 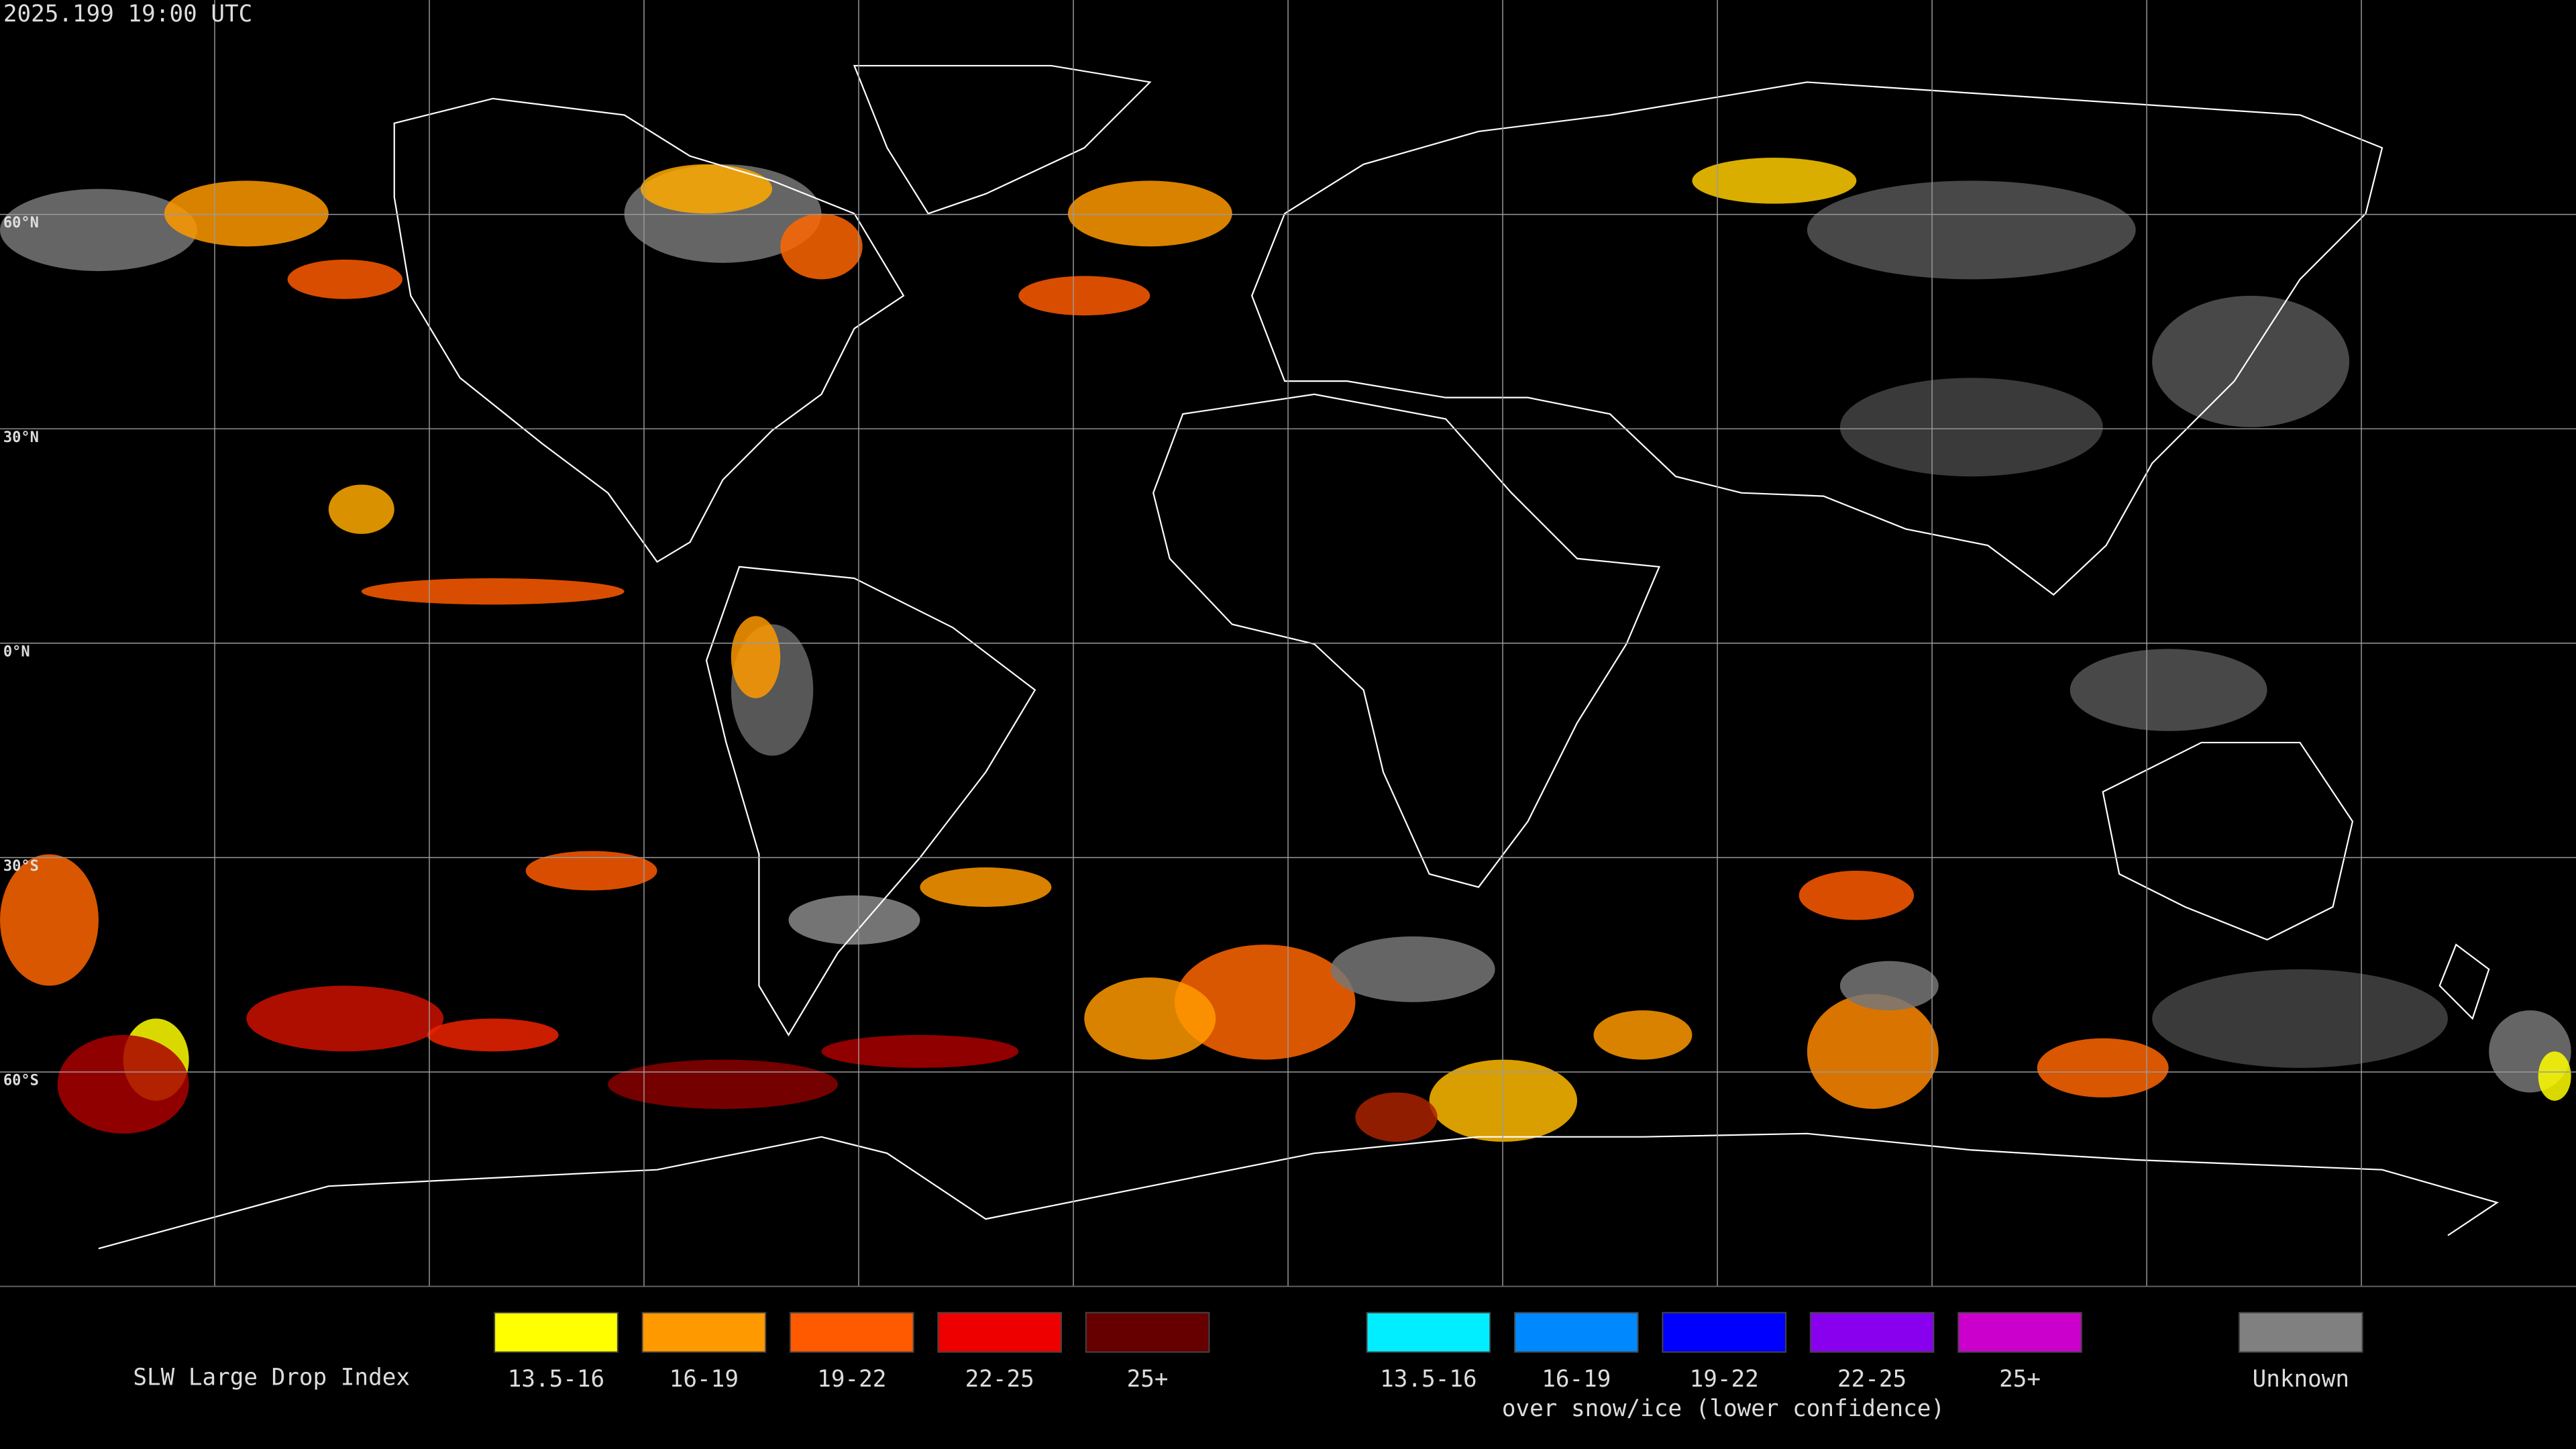 I want to click on latitude-labels: 60°N 30°N 0°N 30°S 60°S, so click(x=21, y=652).